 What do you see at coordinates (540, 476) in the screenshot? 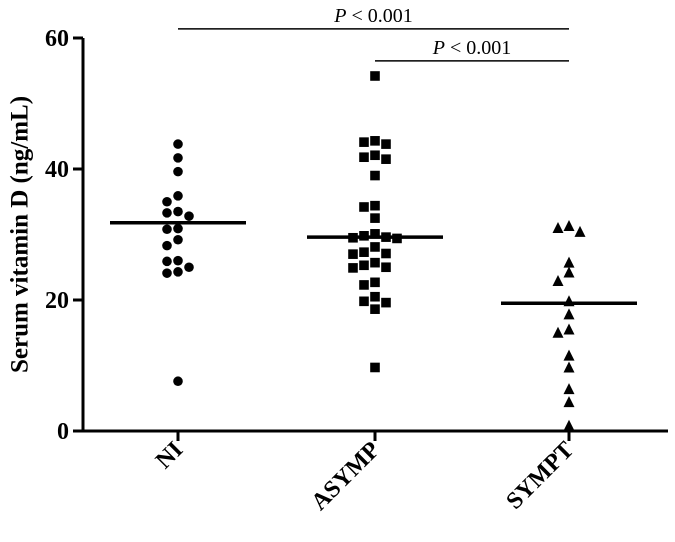
I see `x-tick-label-sympt: SYMPT` at bounding box center [540, 476].